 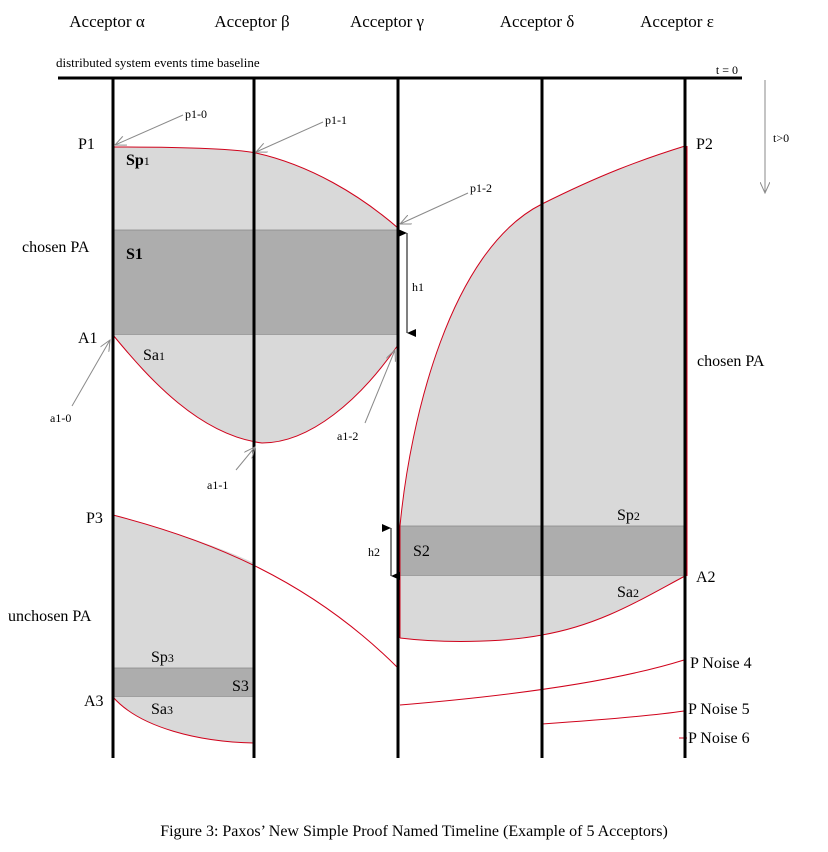 I want to click on a3-curve, so click(x=183, y=720).